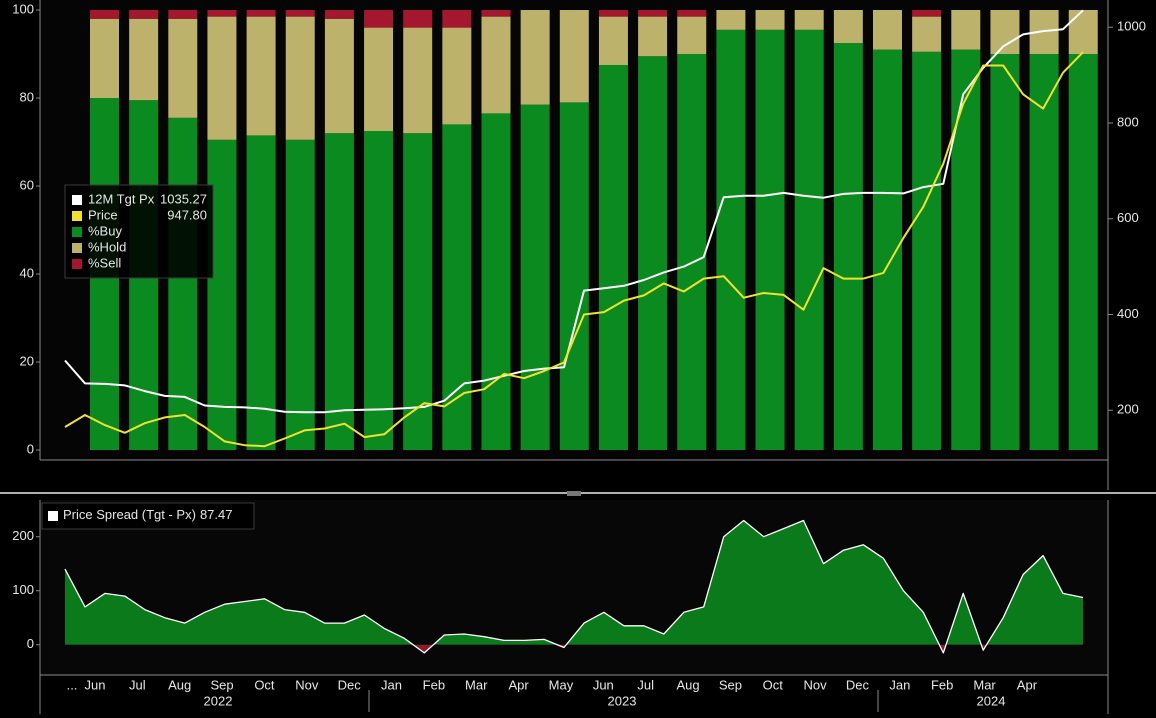 The width and height of the screenshot is (1156, 718). I want to click on x-tick-label: Feb, so click(942, 684).